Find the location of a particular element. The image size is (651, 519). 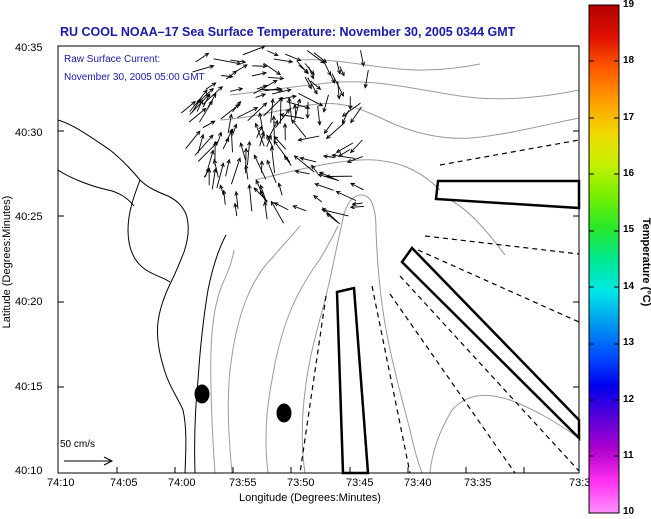

x-tick-label: 74:10 is located at coordinates (61, 483).